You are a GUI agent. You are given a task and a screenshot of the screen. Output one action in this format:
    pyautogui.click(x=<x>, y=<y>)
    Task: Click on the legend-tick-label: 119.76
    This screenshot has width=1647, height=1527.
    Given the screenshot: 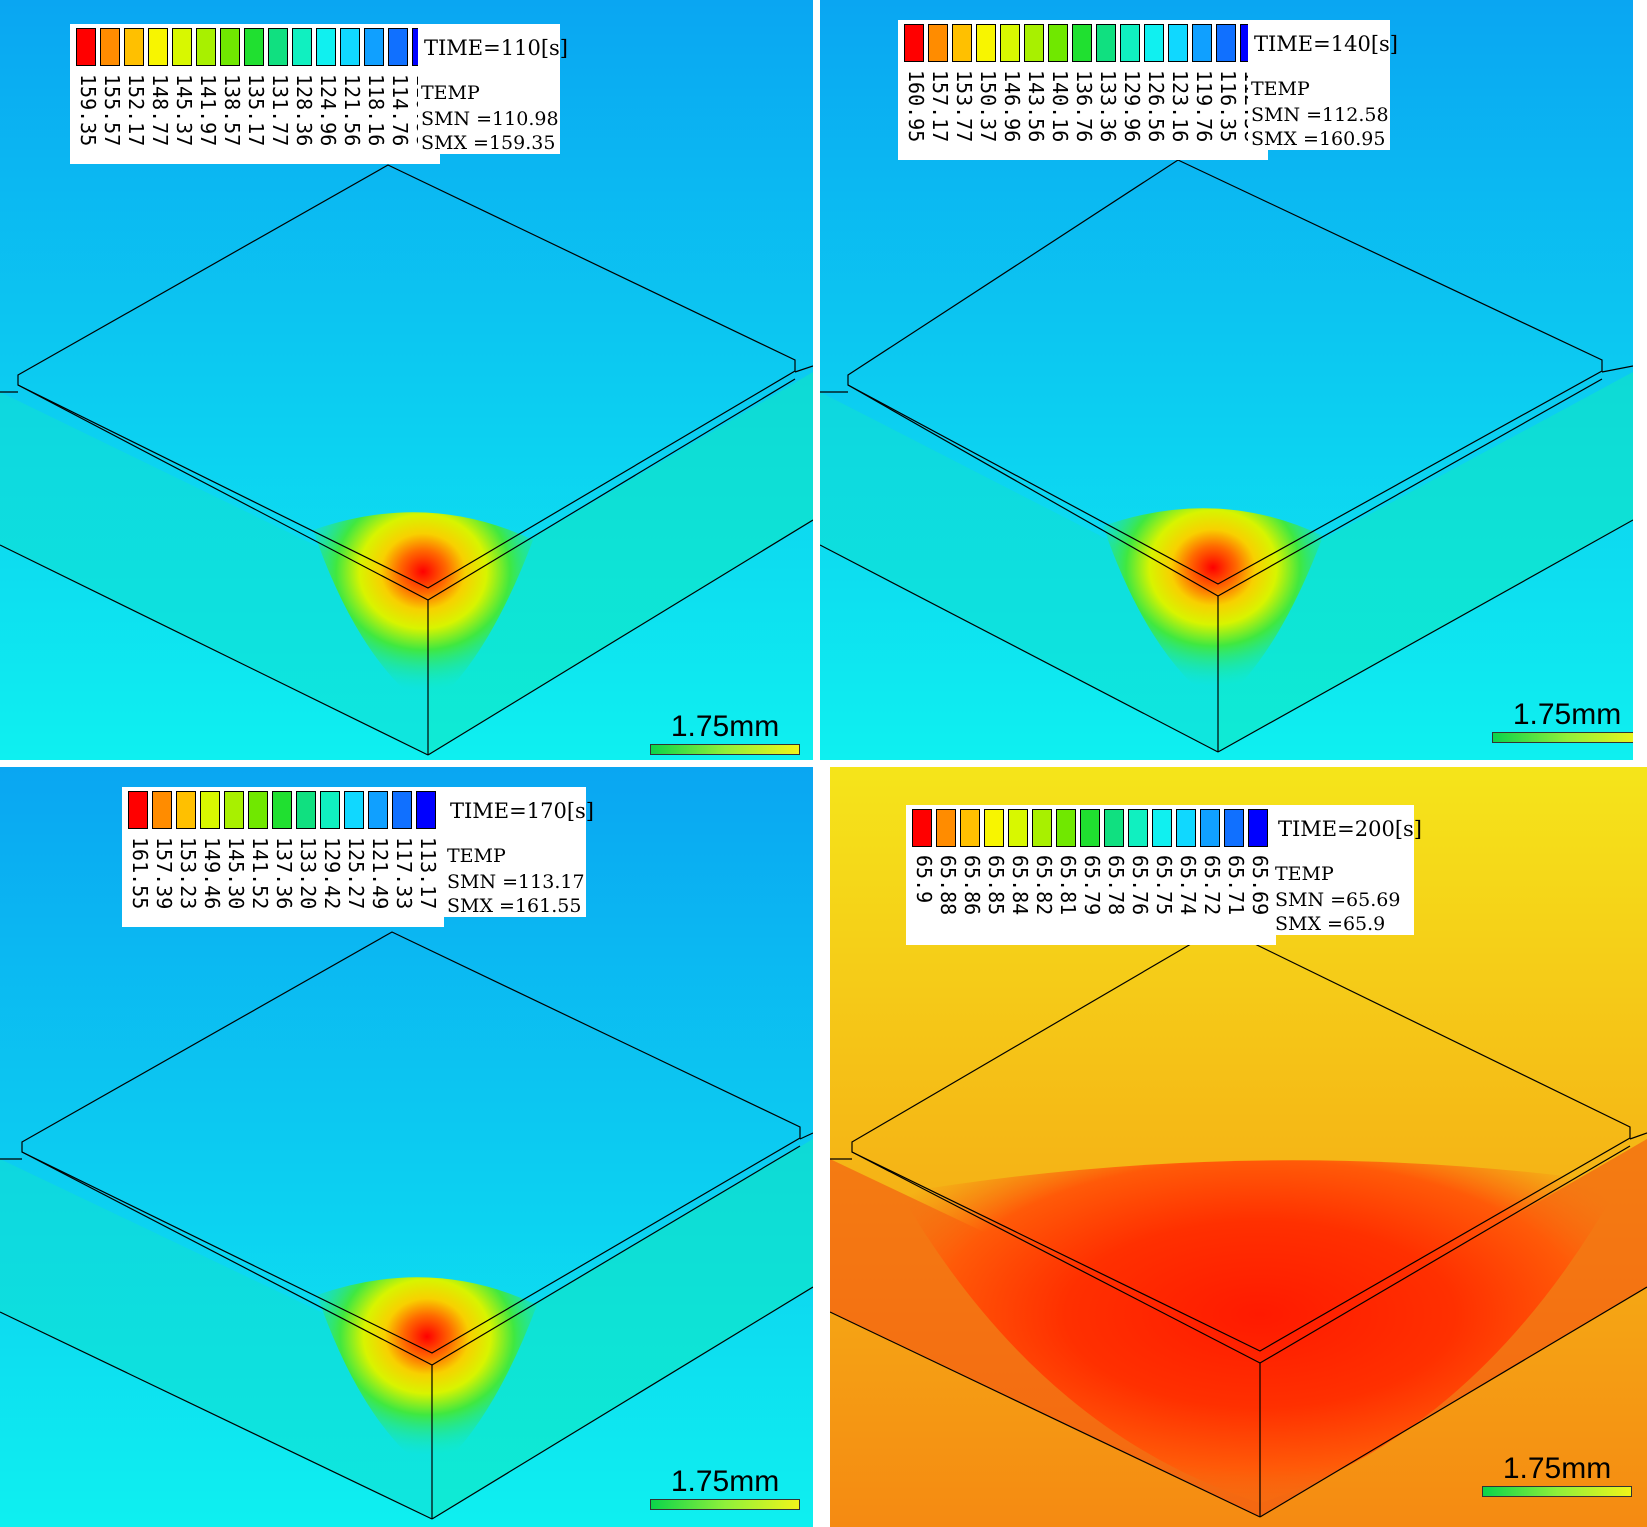 What is the action you would take?
    pyautogui.click(x=1204, y=106)
    